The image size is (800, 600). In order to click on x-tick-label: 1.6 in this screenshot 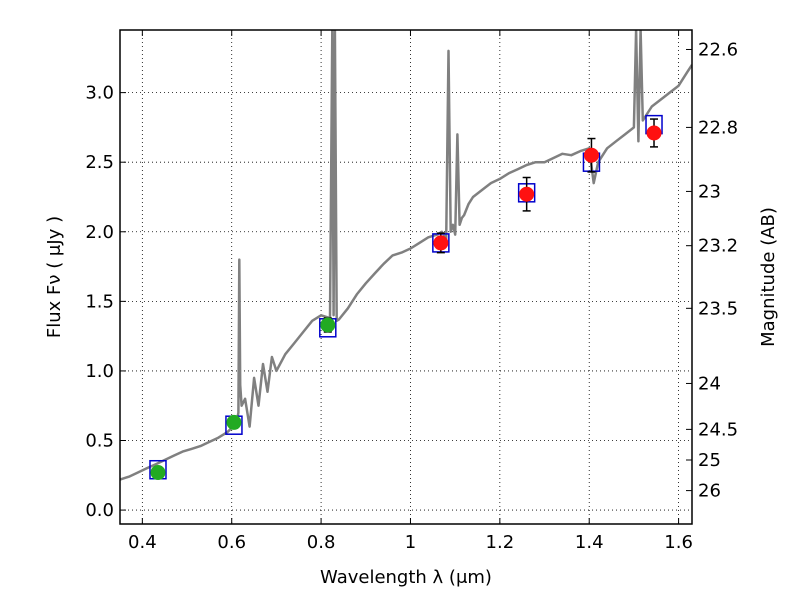, I will do `click(678, 542)`.